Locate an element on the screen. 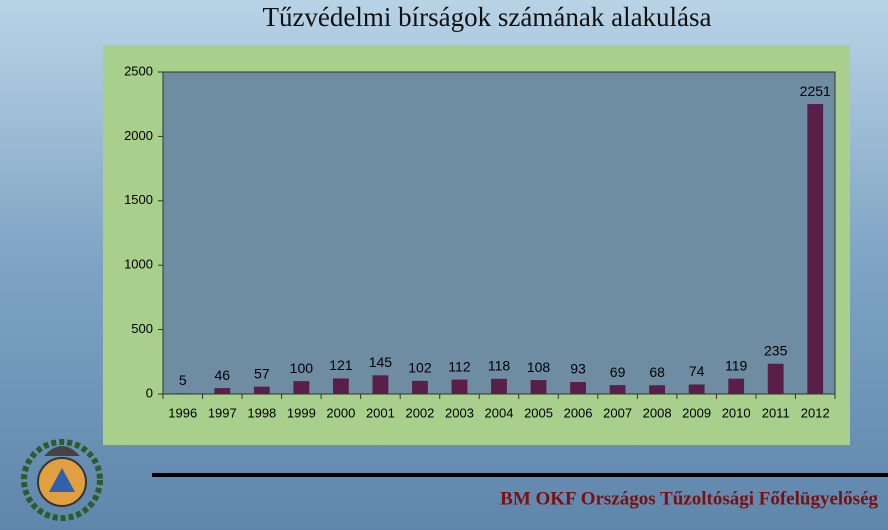 This screenshot has width=888, height=530. x-tick-label: 2001 is located at coordinates (380, 412).